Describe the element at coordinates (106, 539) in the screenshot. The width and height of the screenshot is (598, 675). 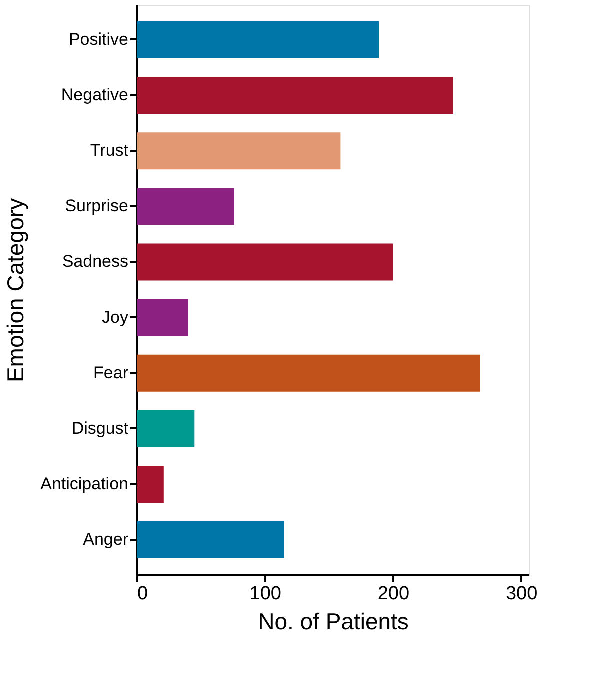
I see `y-tick-label: Anger` at that location.